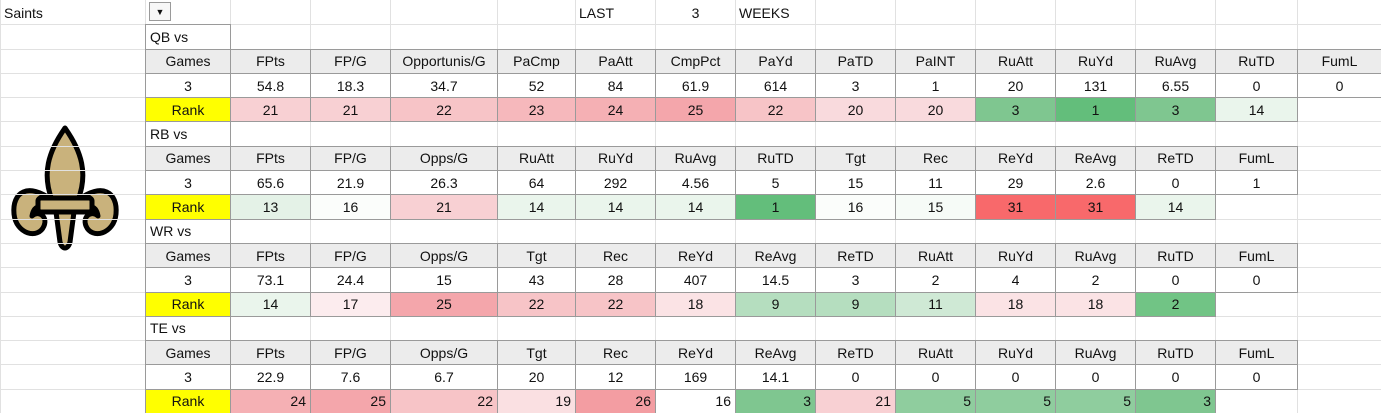  What do you see at coordinates (775, 400) in the screenshot?
I see `rank-value: 3` at bounding box center [775, 400].